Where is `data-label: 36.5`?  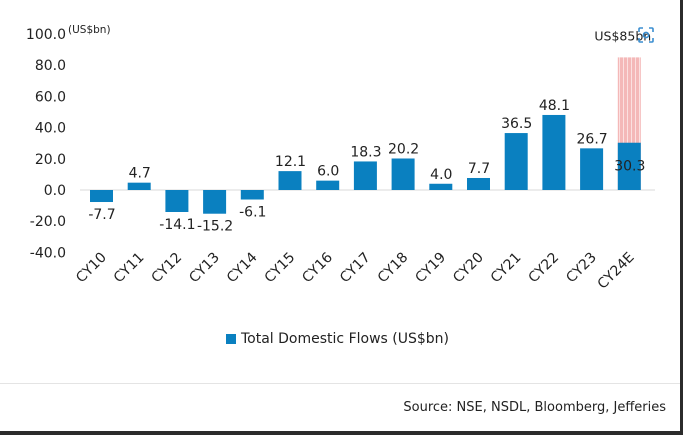 data-label: 36.5 is located at coordinates (516, 124).